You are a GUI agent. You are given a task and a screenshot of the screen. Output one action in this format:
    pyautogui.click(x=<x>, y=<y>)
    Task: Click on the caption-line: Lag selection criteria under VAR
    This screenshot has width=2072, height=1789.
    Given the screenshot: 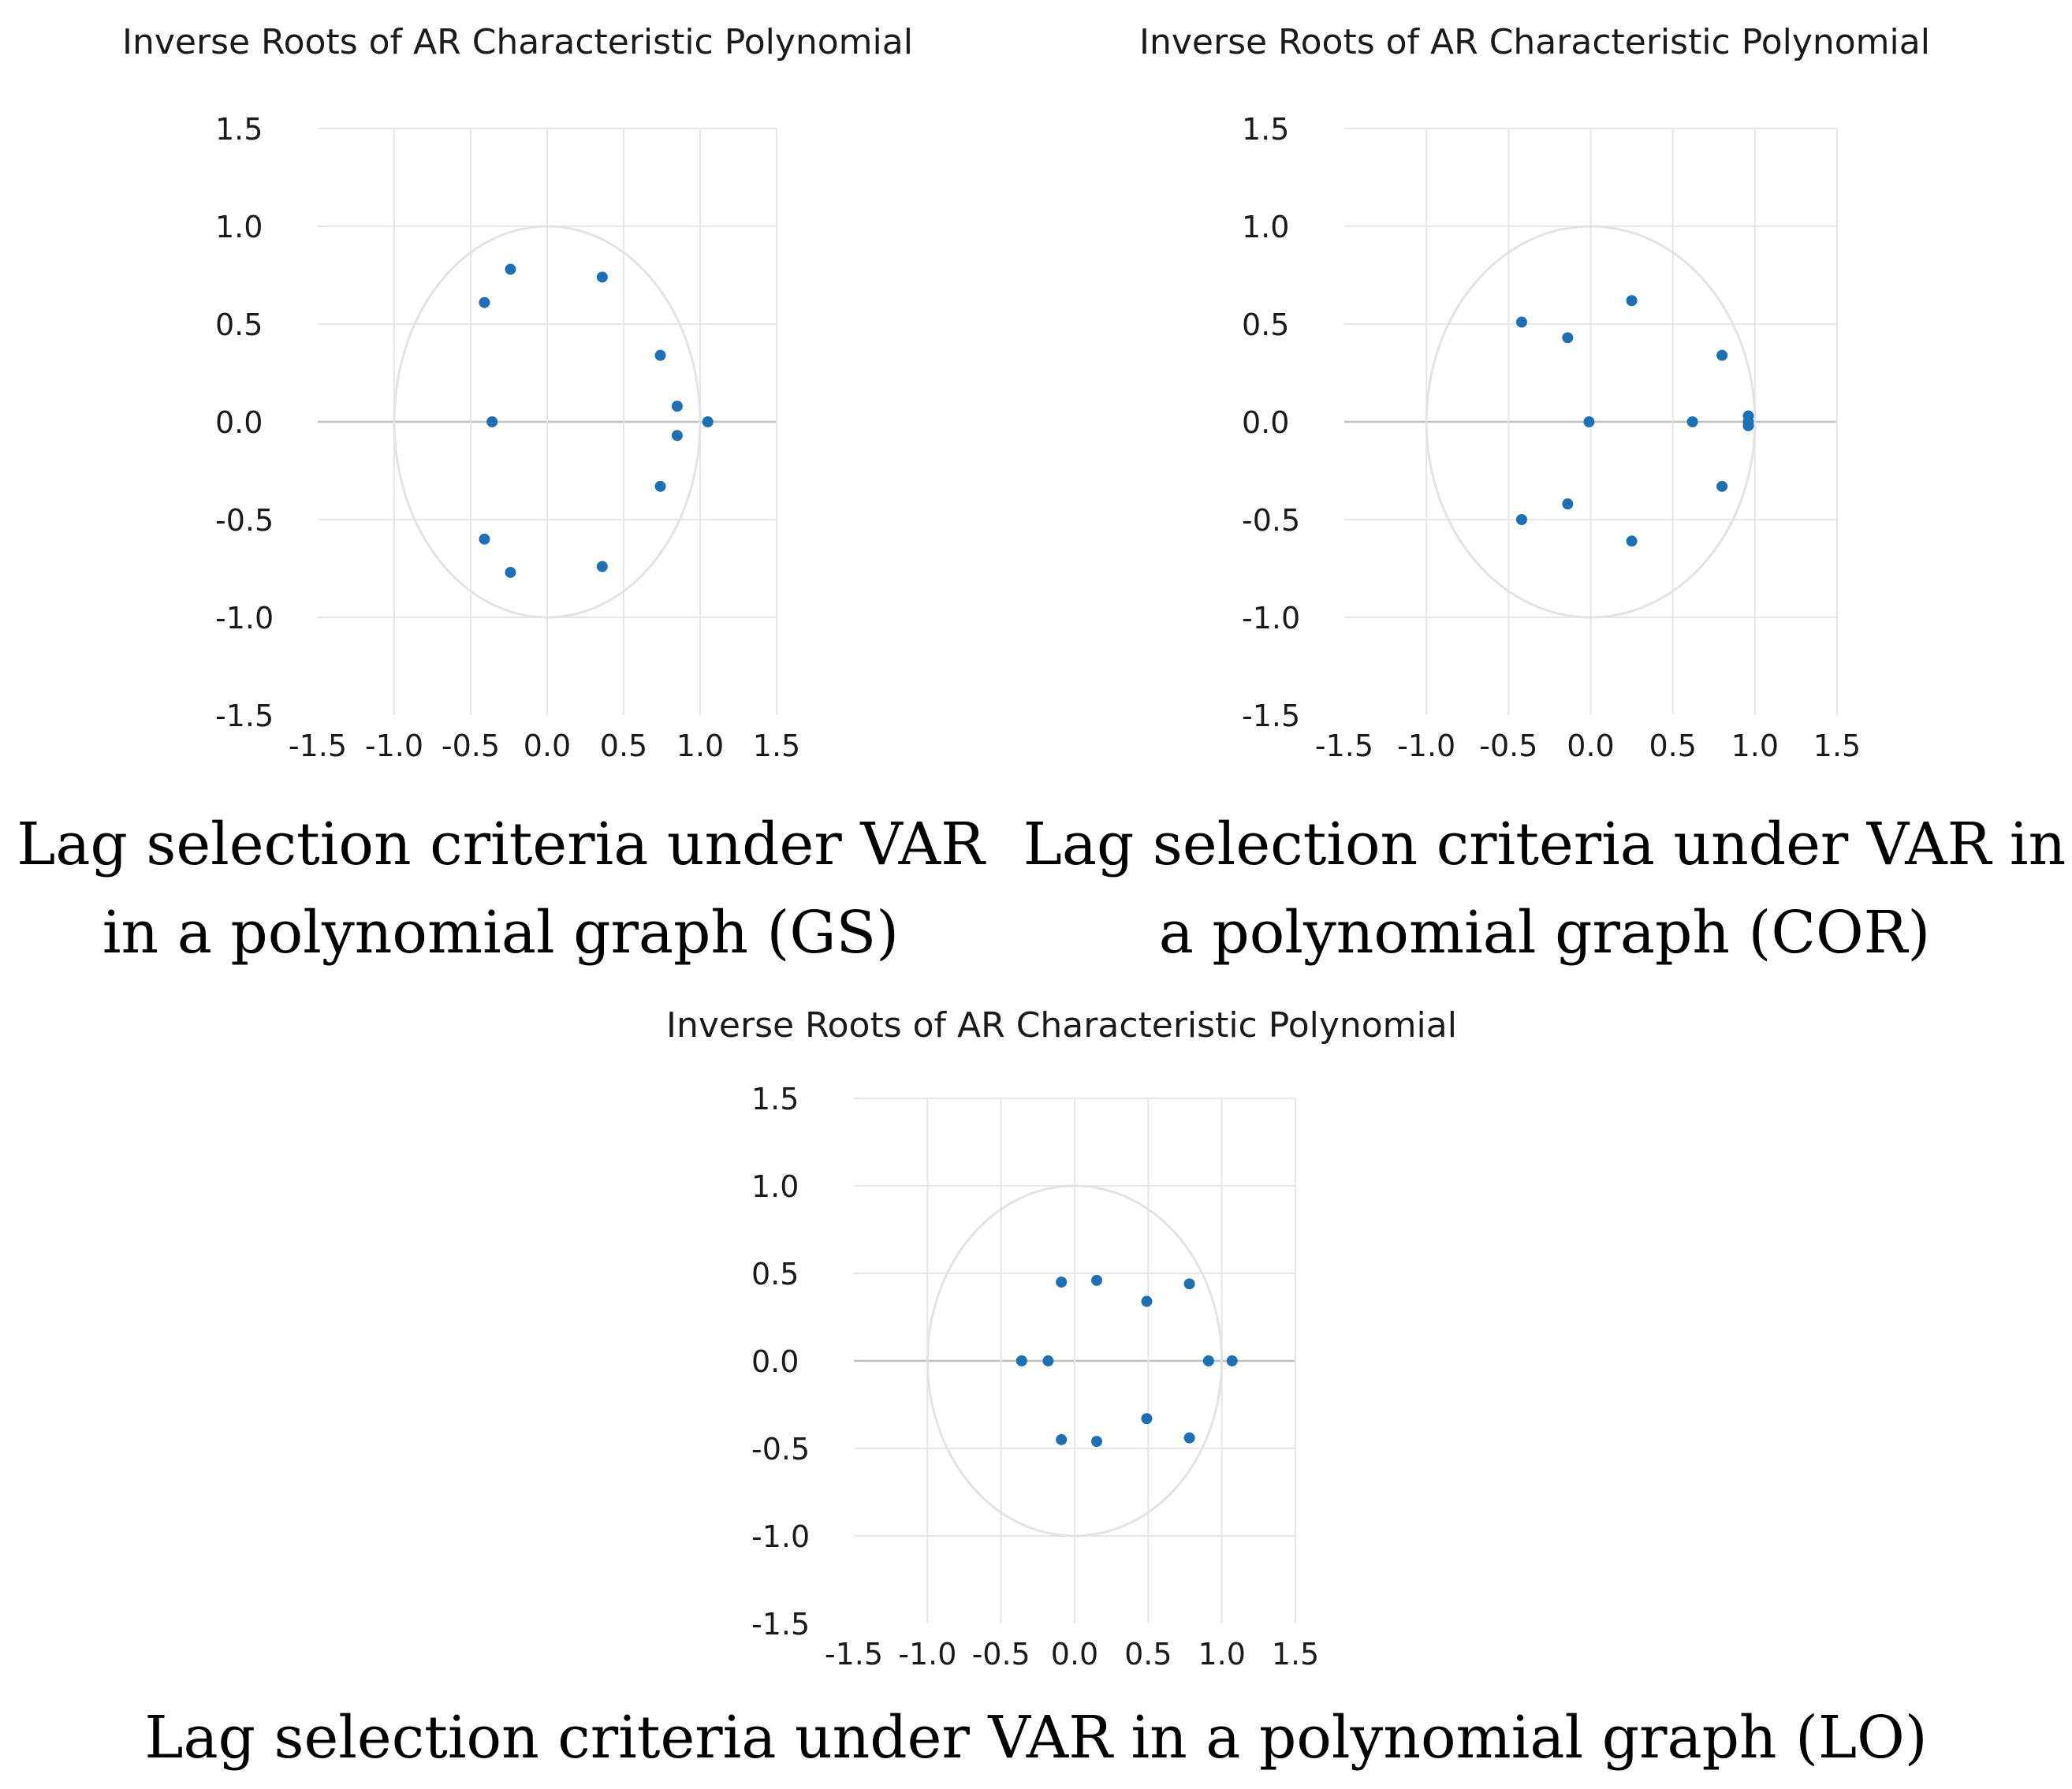 What is the action you would take?
    pyautogui.click(x=501, y=844)
    